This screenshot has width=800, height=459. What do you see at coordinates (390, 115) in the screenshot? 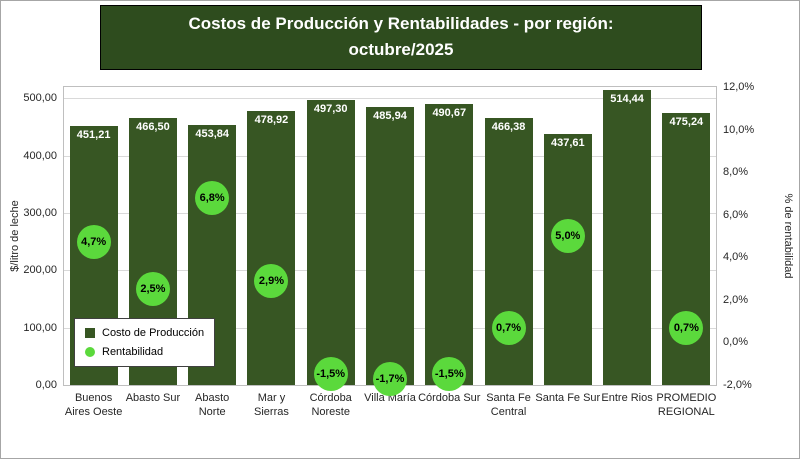
I see `bar-value-label: 485,94` at bounding box center [390, 115].